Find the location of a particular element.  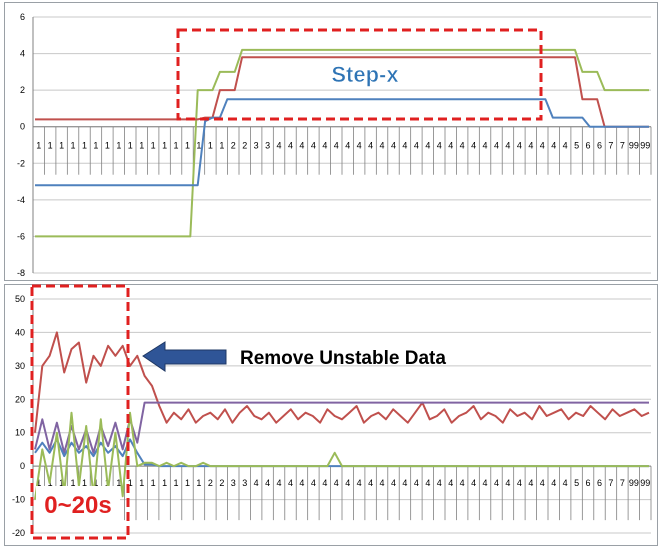

y-tick-label: 6 is located at coordinates (22, 17).